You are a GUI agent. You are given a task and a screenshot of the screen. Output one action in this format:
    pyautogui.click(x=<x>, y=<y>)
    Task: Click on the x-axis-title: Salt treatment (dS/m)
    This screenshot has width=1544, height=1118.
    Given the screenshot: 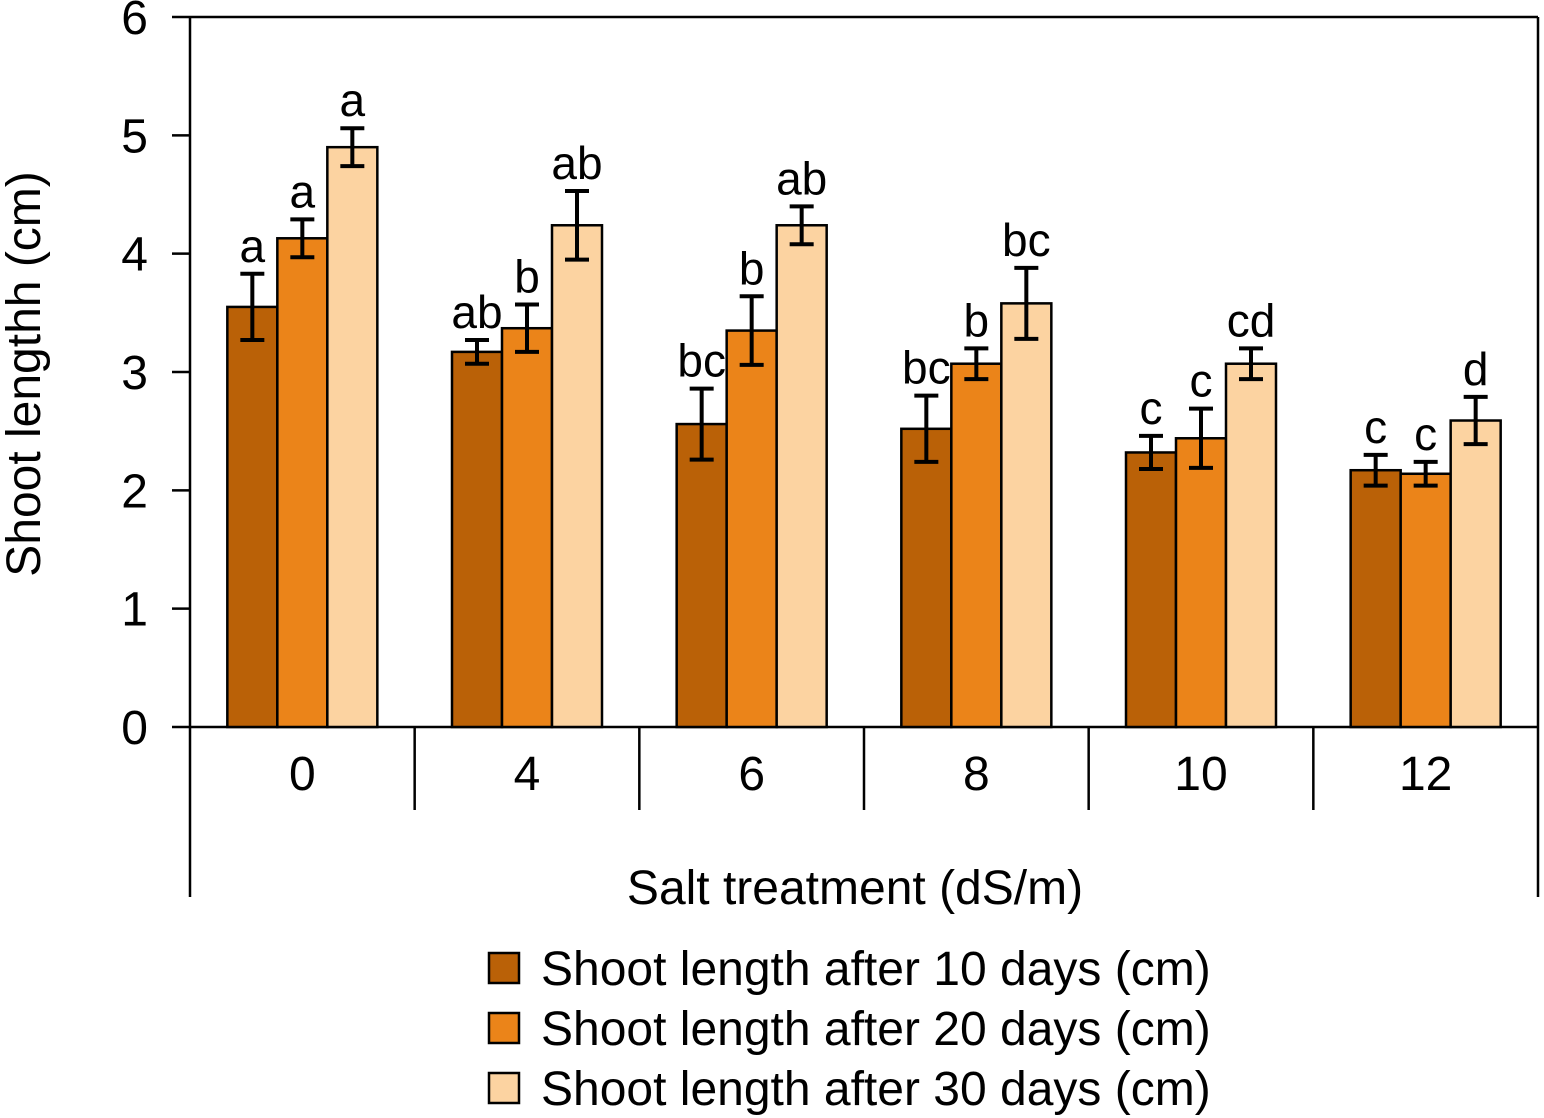 What is the action you would take?
    pyautogui.click(x=855, y=888)
    